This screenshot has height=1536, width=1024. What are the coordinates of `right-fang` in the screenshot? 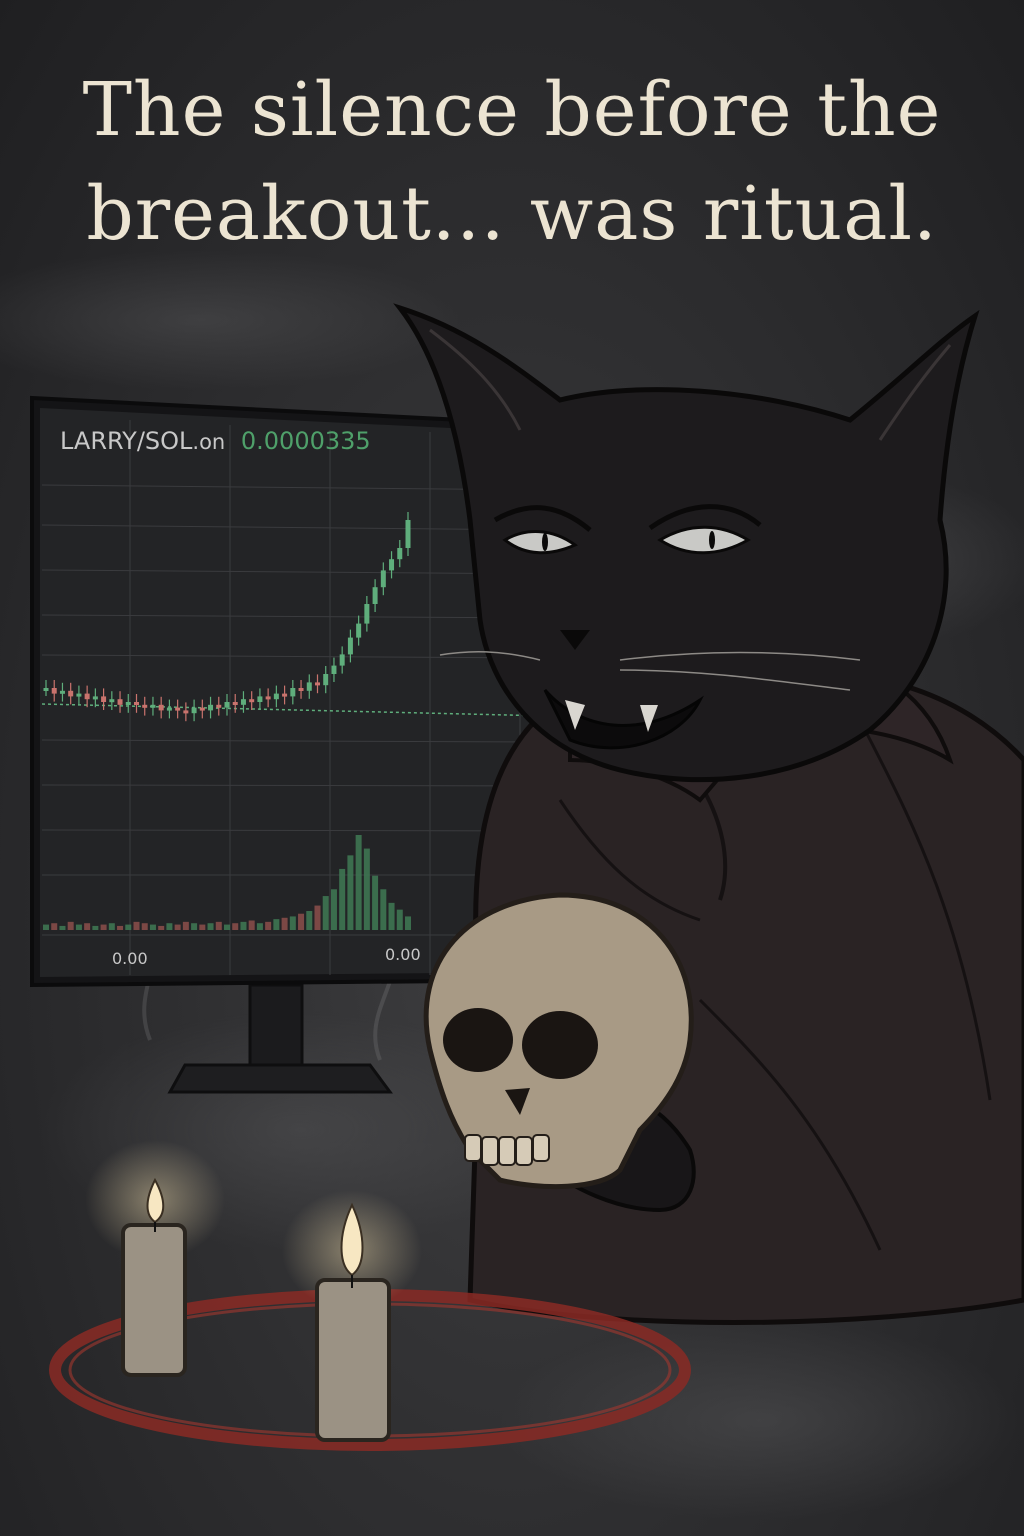 It's located at (649, 718).